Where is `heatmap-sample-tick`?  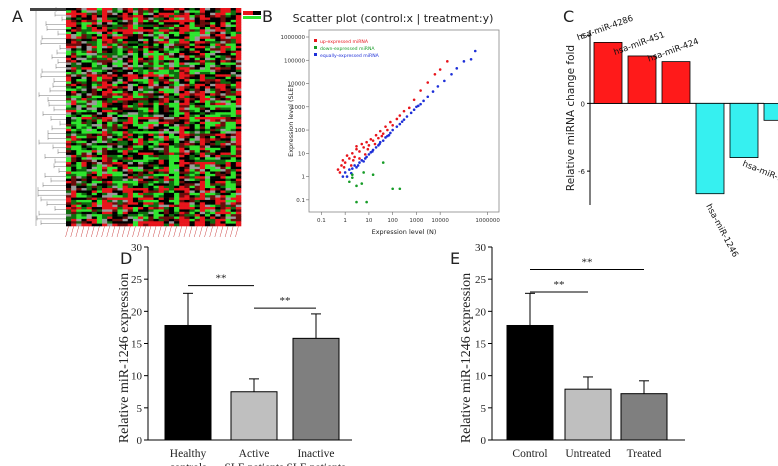
heatmap-sample-tick is located at coordinates (196, 231).